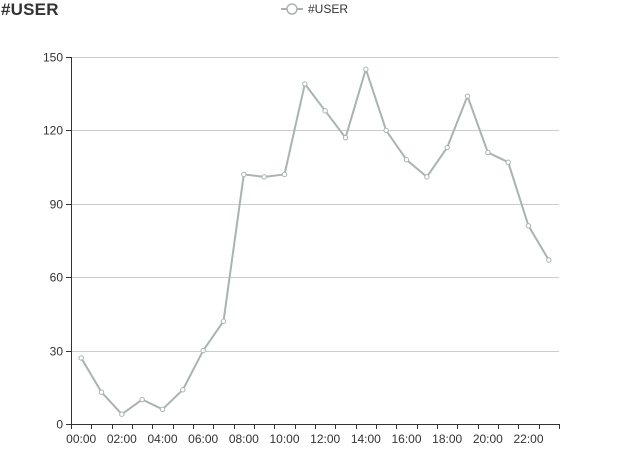 The width and height of the screenshot is (627, 464). I want to click on legend-line-icon, so click(292, 9).